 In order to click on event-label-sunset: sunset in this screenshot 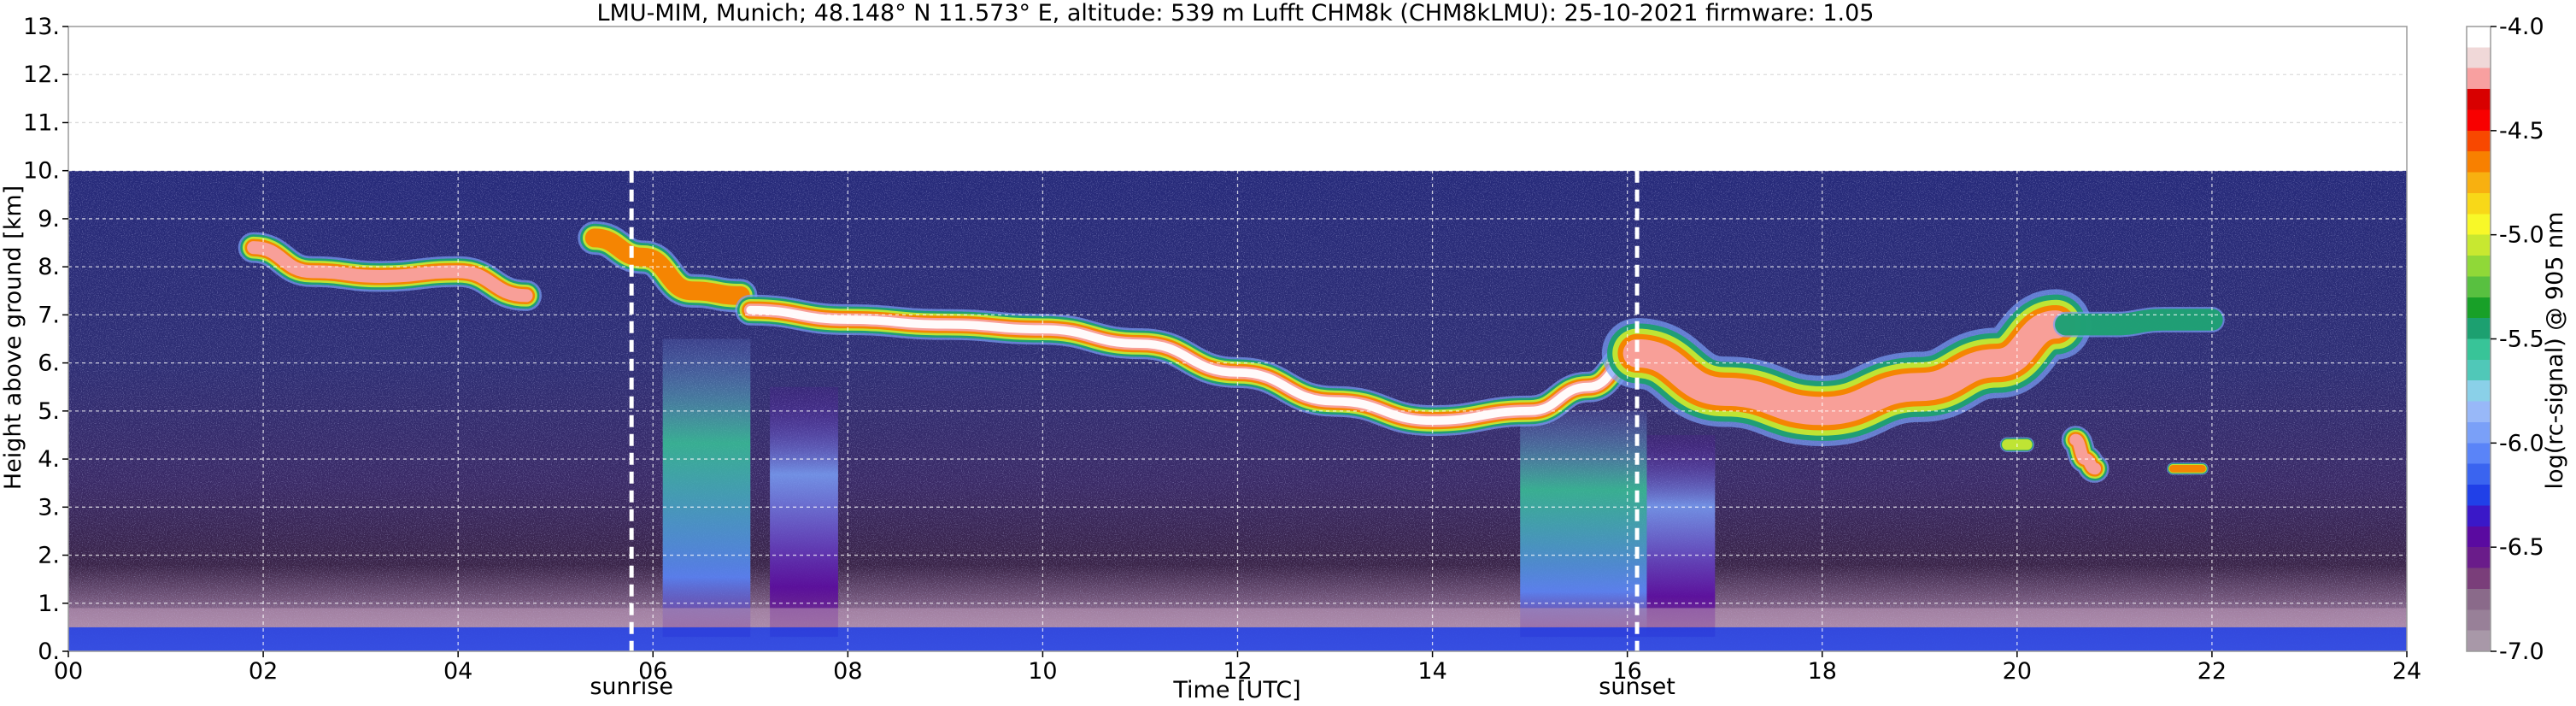, I will do `click(1637, 687)`.